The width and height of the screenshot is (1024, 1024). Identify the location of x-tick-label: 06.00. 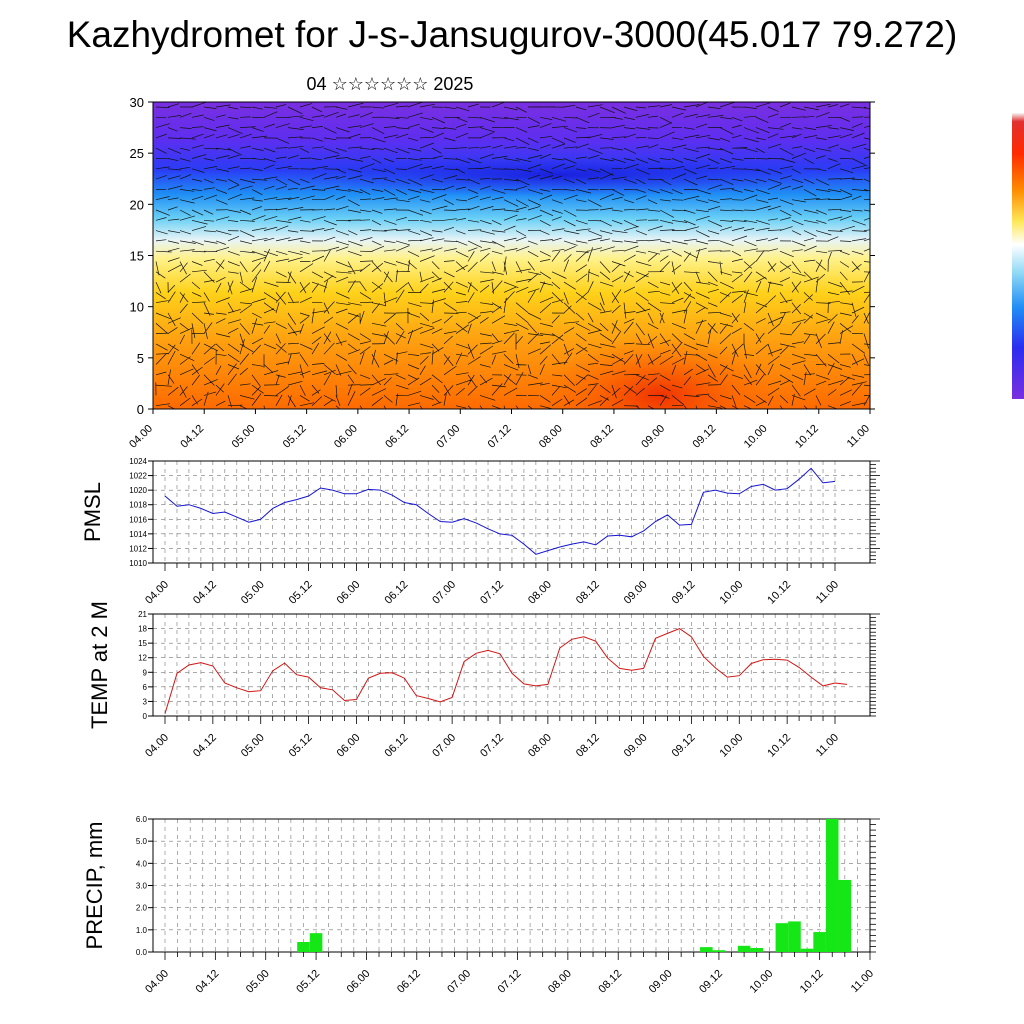
(359, 982).